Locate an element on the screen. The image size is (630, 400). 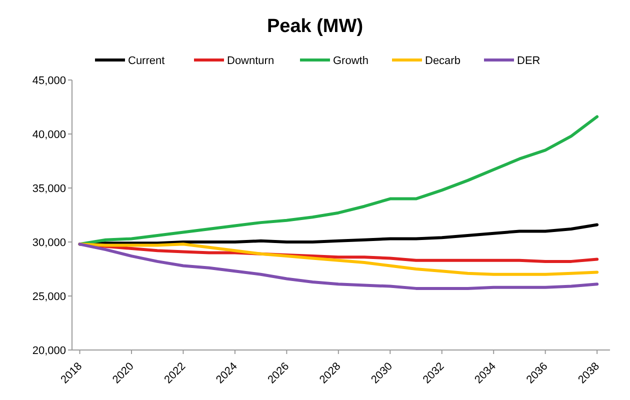
y-tick-label: 35,000 is located at coordinates (49, 188).